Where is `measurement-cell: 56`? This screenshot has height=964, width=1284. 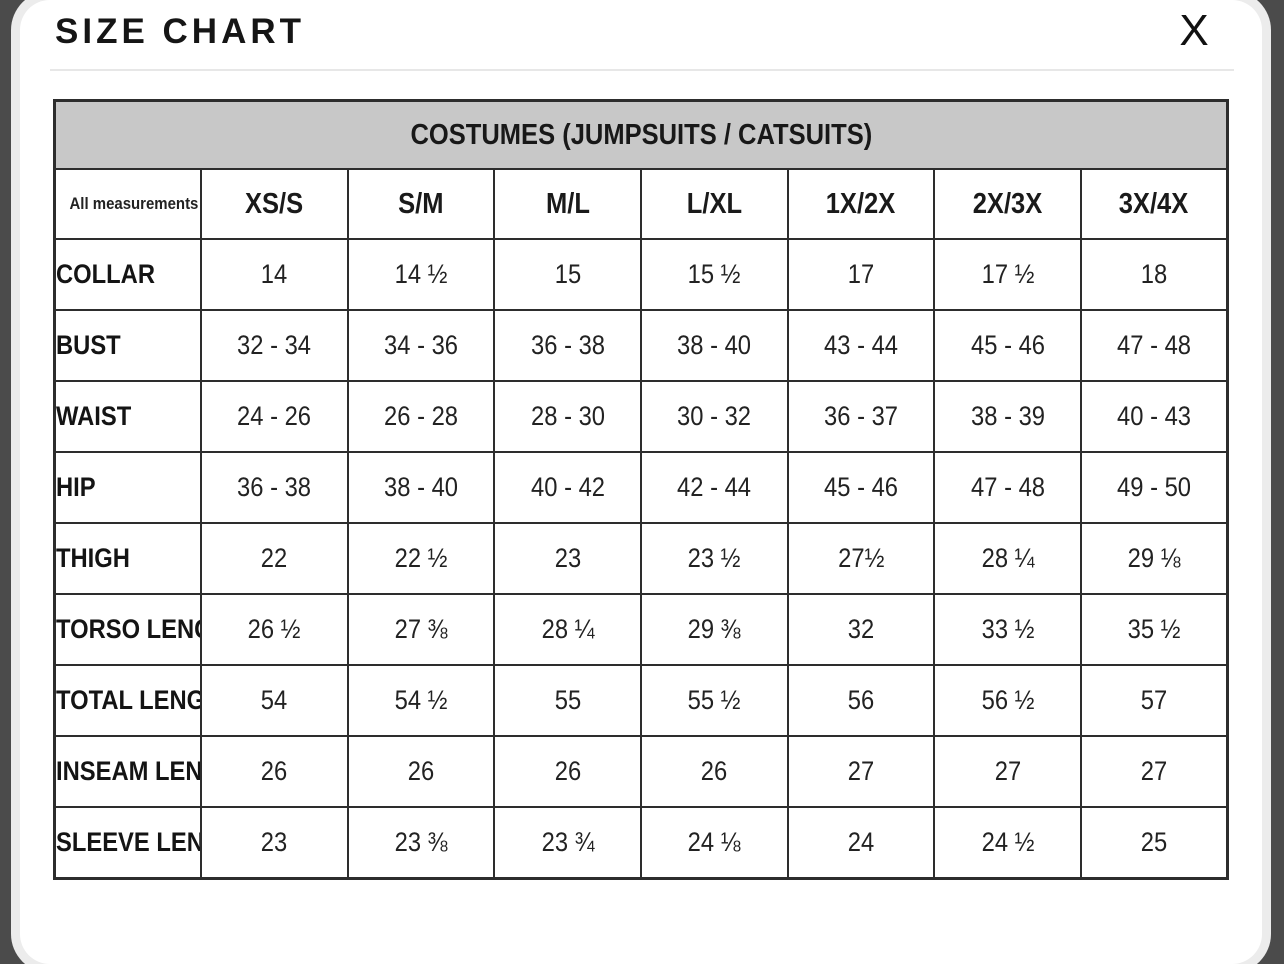
measurement-cell: 56 is located at coordinates (861, 700).